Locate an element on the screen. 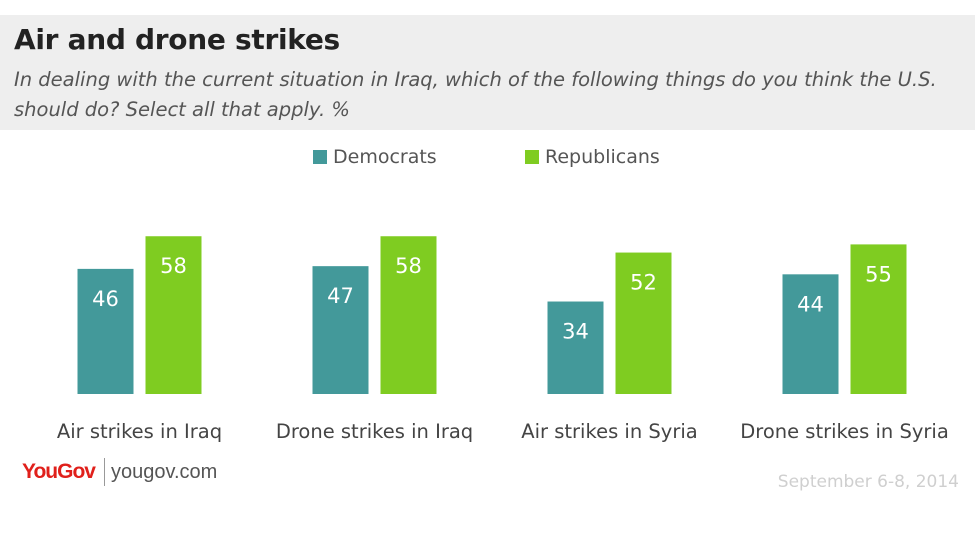 The width and height of the screenshot is (975, 548). data-label-republicans-0: 58 is located at coordinates (173, 266).